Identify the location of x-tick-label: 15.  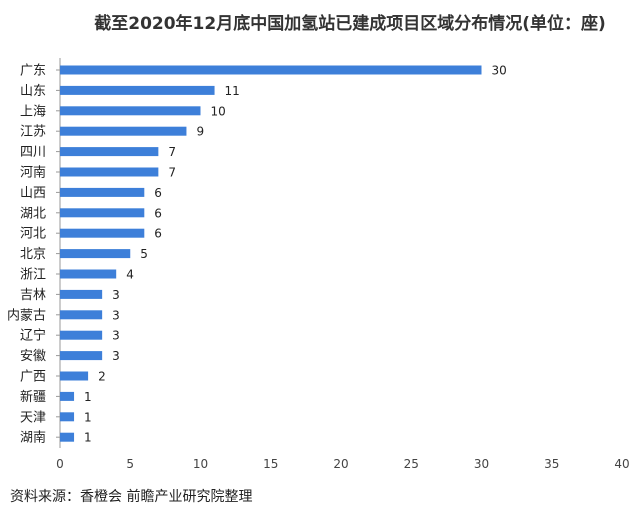
(270, 464).